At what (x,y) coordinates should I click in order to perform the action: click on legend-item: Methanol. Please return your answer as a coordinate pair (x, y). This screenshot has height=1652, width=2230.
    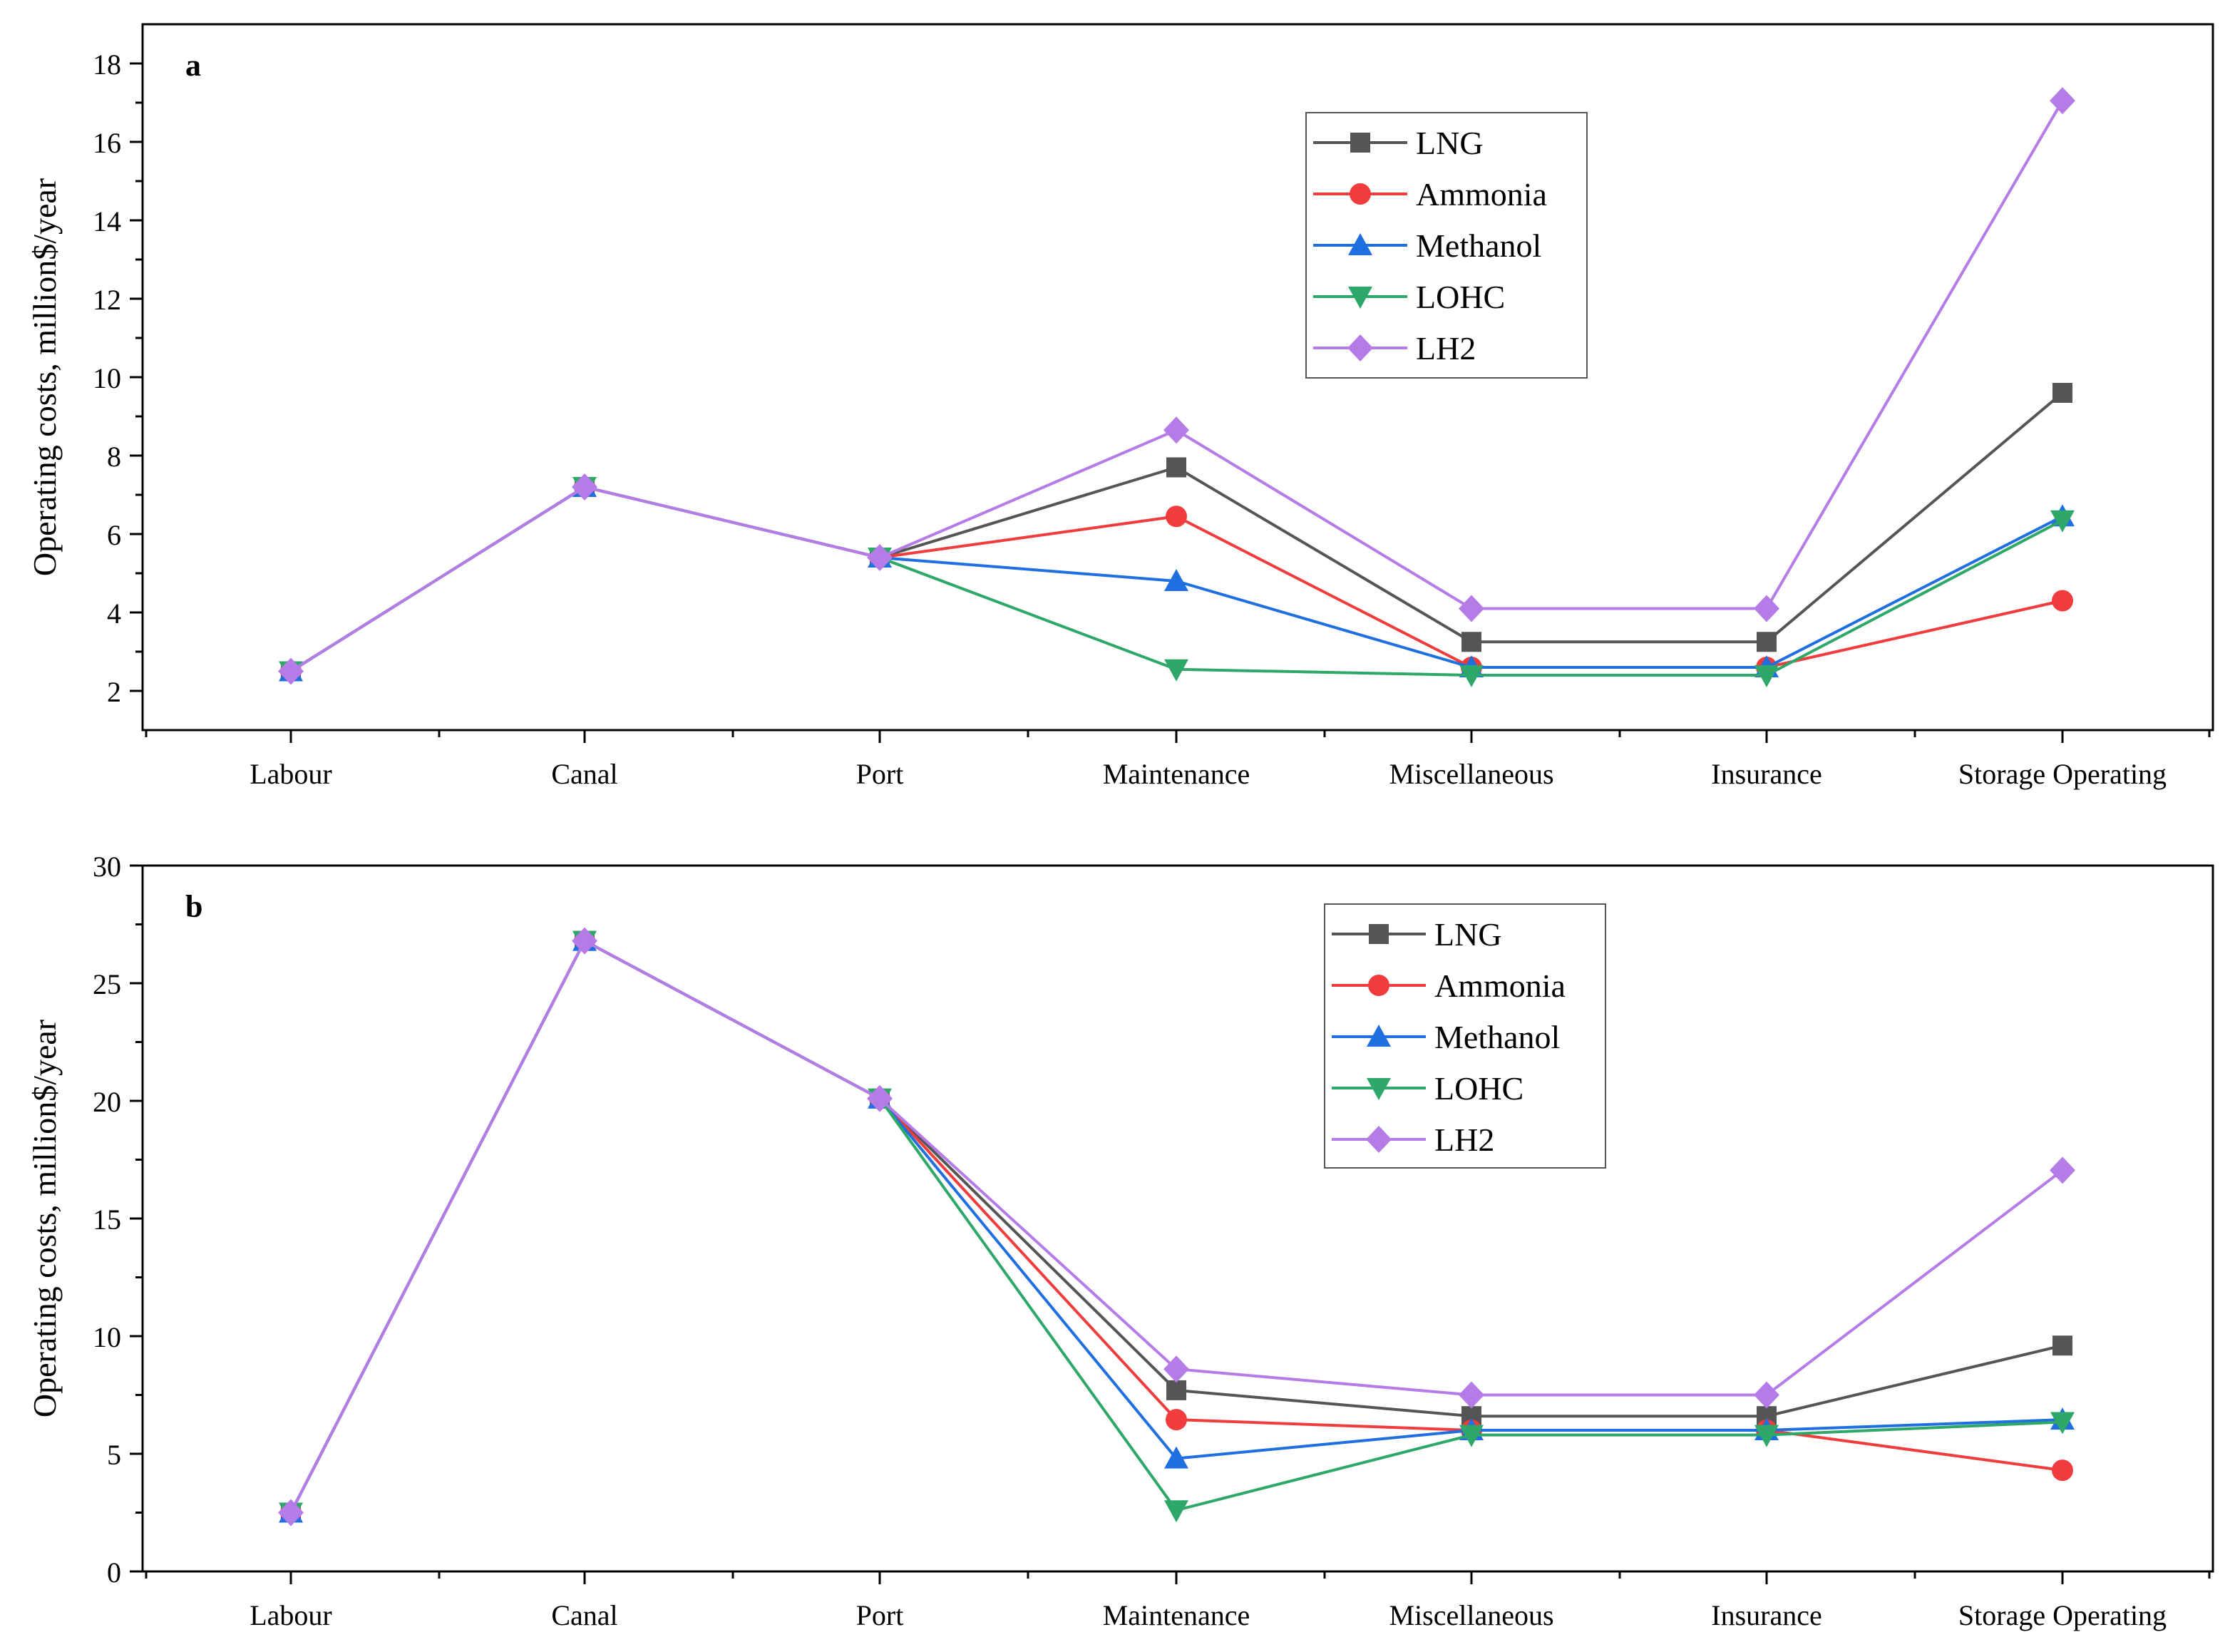
    Looking at the image, I should click on (1446, 1037).